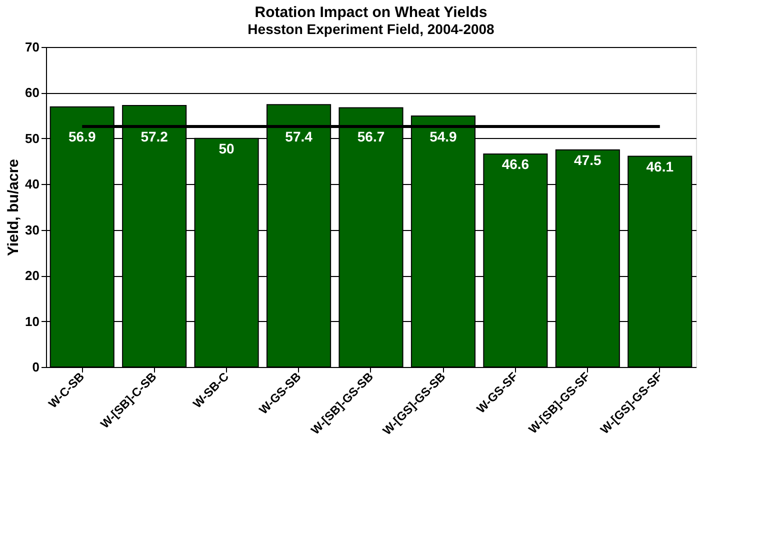  Describe the element at coordinates (36, 367) in the screenshot. I see `y-tick-label: 0` at that location.